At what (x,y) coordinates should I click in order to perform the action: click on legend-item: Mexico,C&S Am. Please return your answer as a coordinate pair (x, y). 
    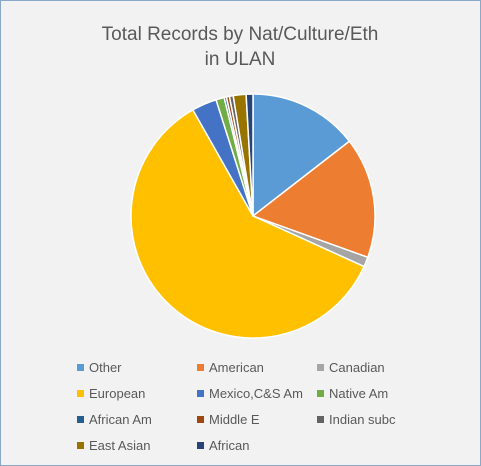
    Looking at the image, I should click on (250, 394).